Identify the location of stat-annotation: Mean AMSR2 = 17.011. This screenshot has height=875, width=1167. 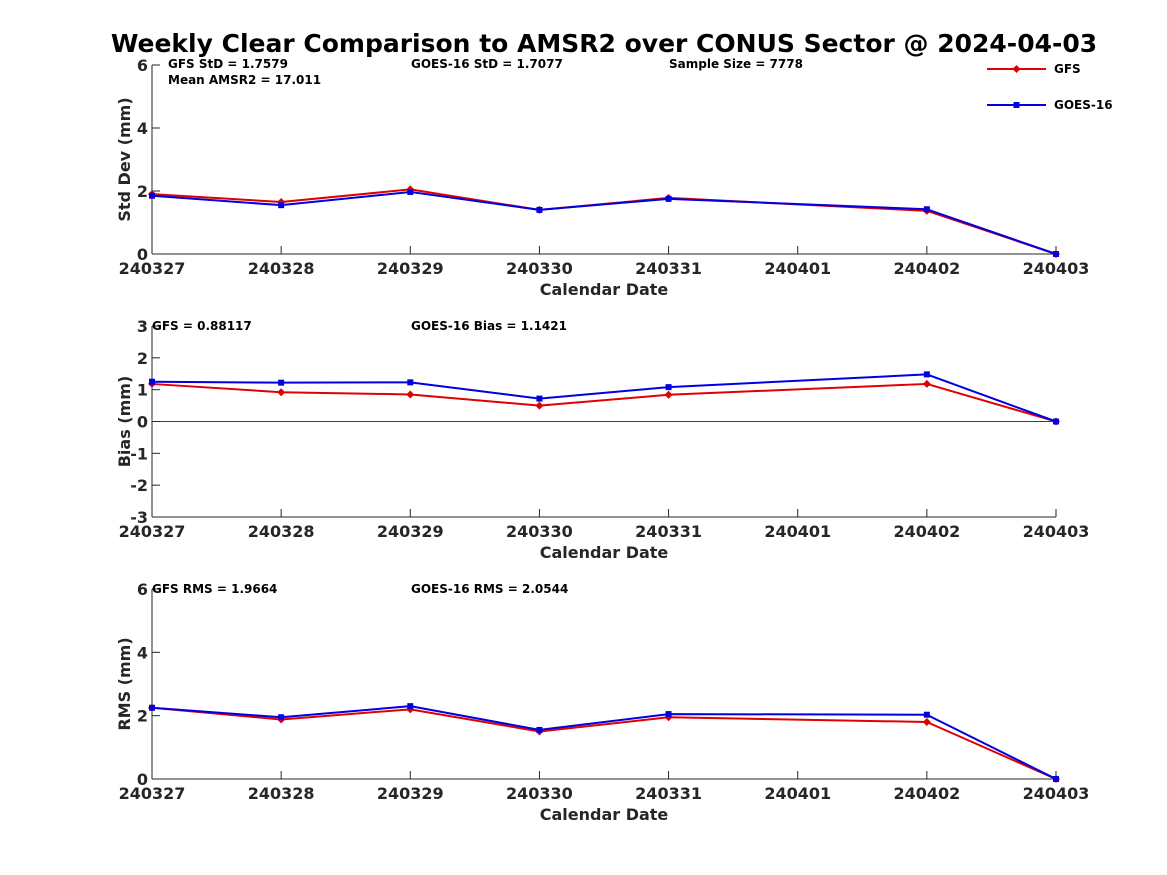
(244, 80).